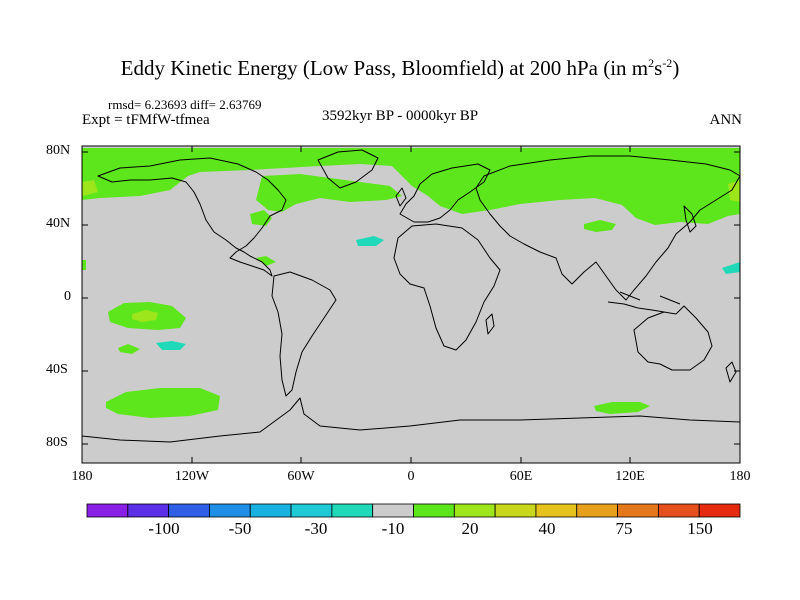  Describe the element at coordinates (726, 120) in the screenshot. I see `season-label: ANN` at that location.